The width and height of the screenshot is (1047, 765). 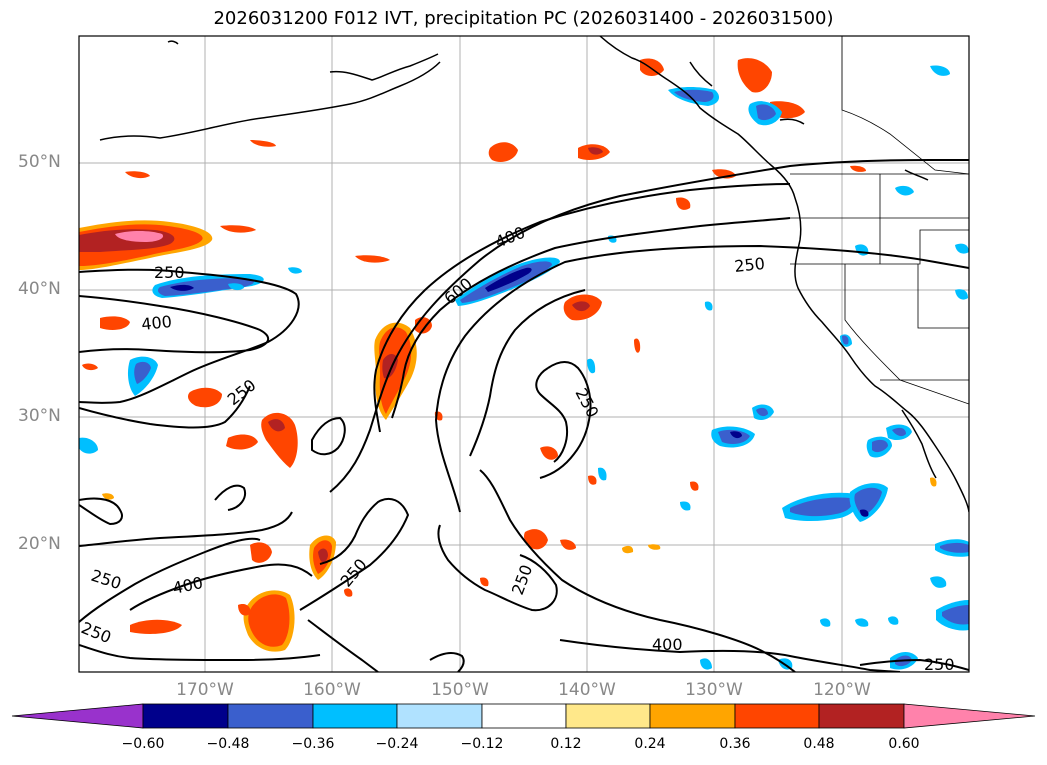 I want to click on lat-label-40n: 40°N, so click(x=39, y=289).